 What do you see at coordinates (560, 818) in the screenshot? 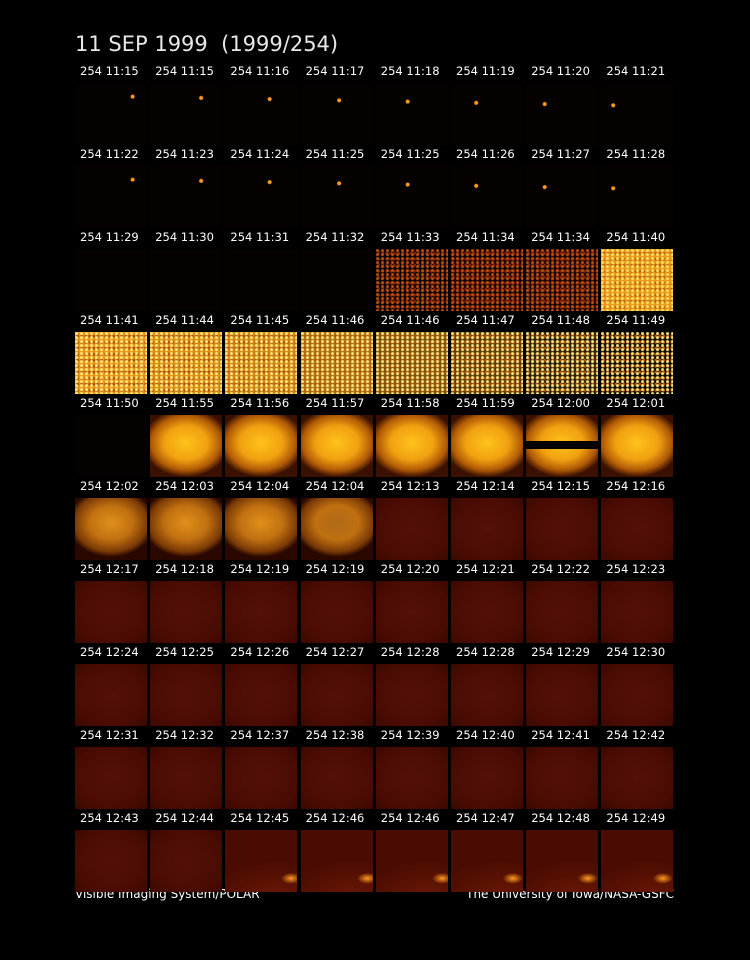
I see `frame-label: 254 12:48` at bounding box center [560, 818].